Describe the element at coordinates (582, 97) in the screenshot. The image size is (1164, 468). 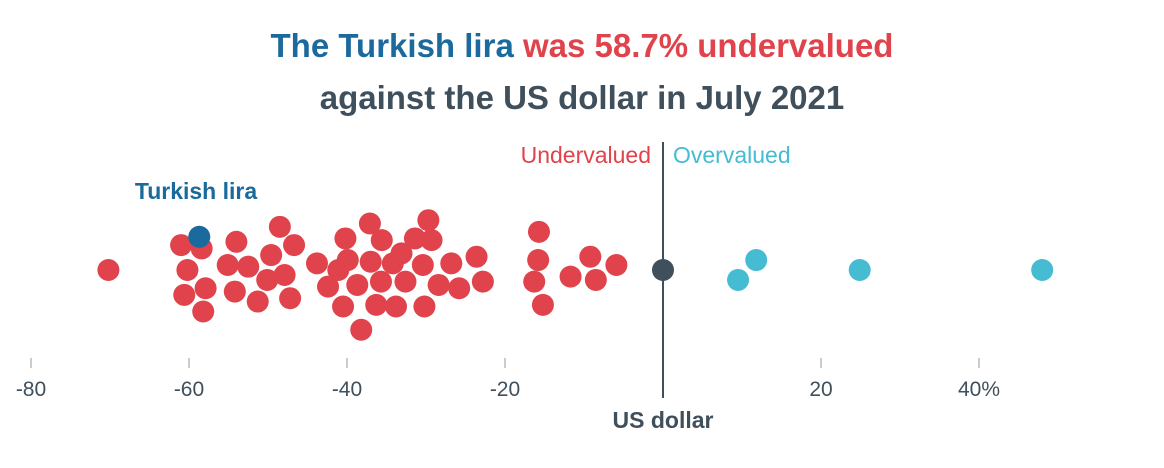
I see `chart-title-line2: against the US dollar in July 2021` at that location.